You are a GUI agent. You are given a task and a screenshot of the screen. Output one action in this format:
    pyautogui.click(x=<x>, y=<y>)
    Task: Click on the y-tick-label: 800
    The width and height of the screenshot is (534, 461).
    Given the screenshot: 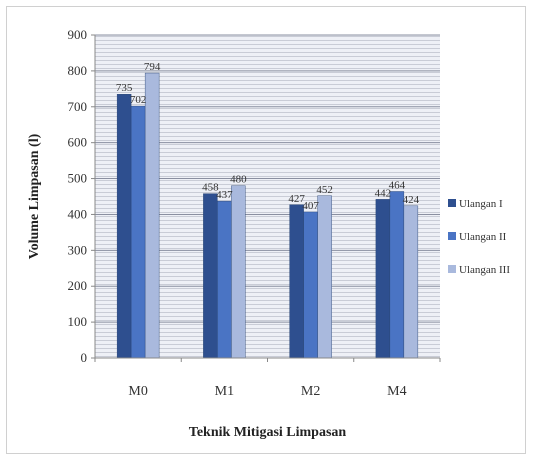 What is the action you would take?
    pyautogui.click(x=78, y=70)
    